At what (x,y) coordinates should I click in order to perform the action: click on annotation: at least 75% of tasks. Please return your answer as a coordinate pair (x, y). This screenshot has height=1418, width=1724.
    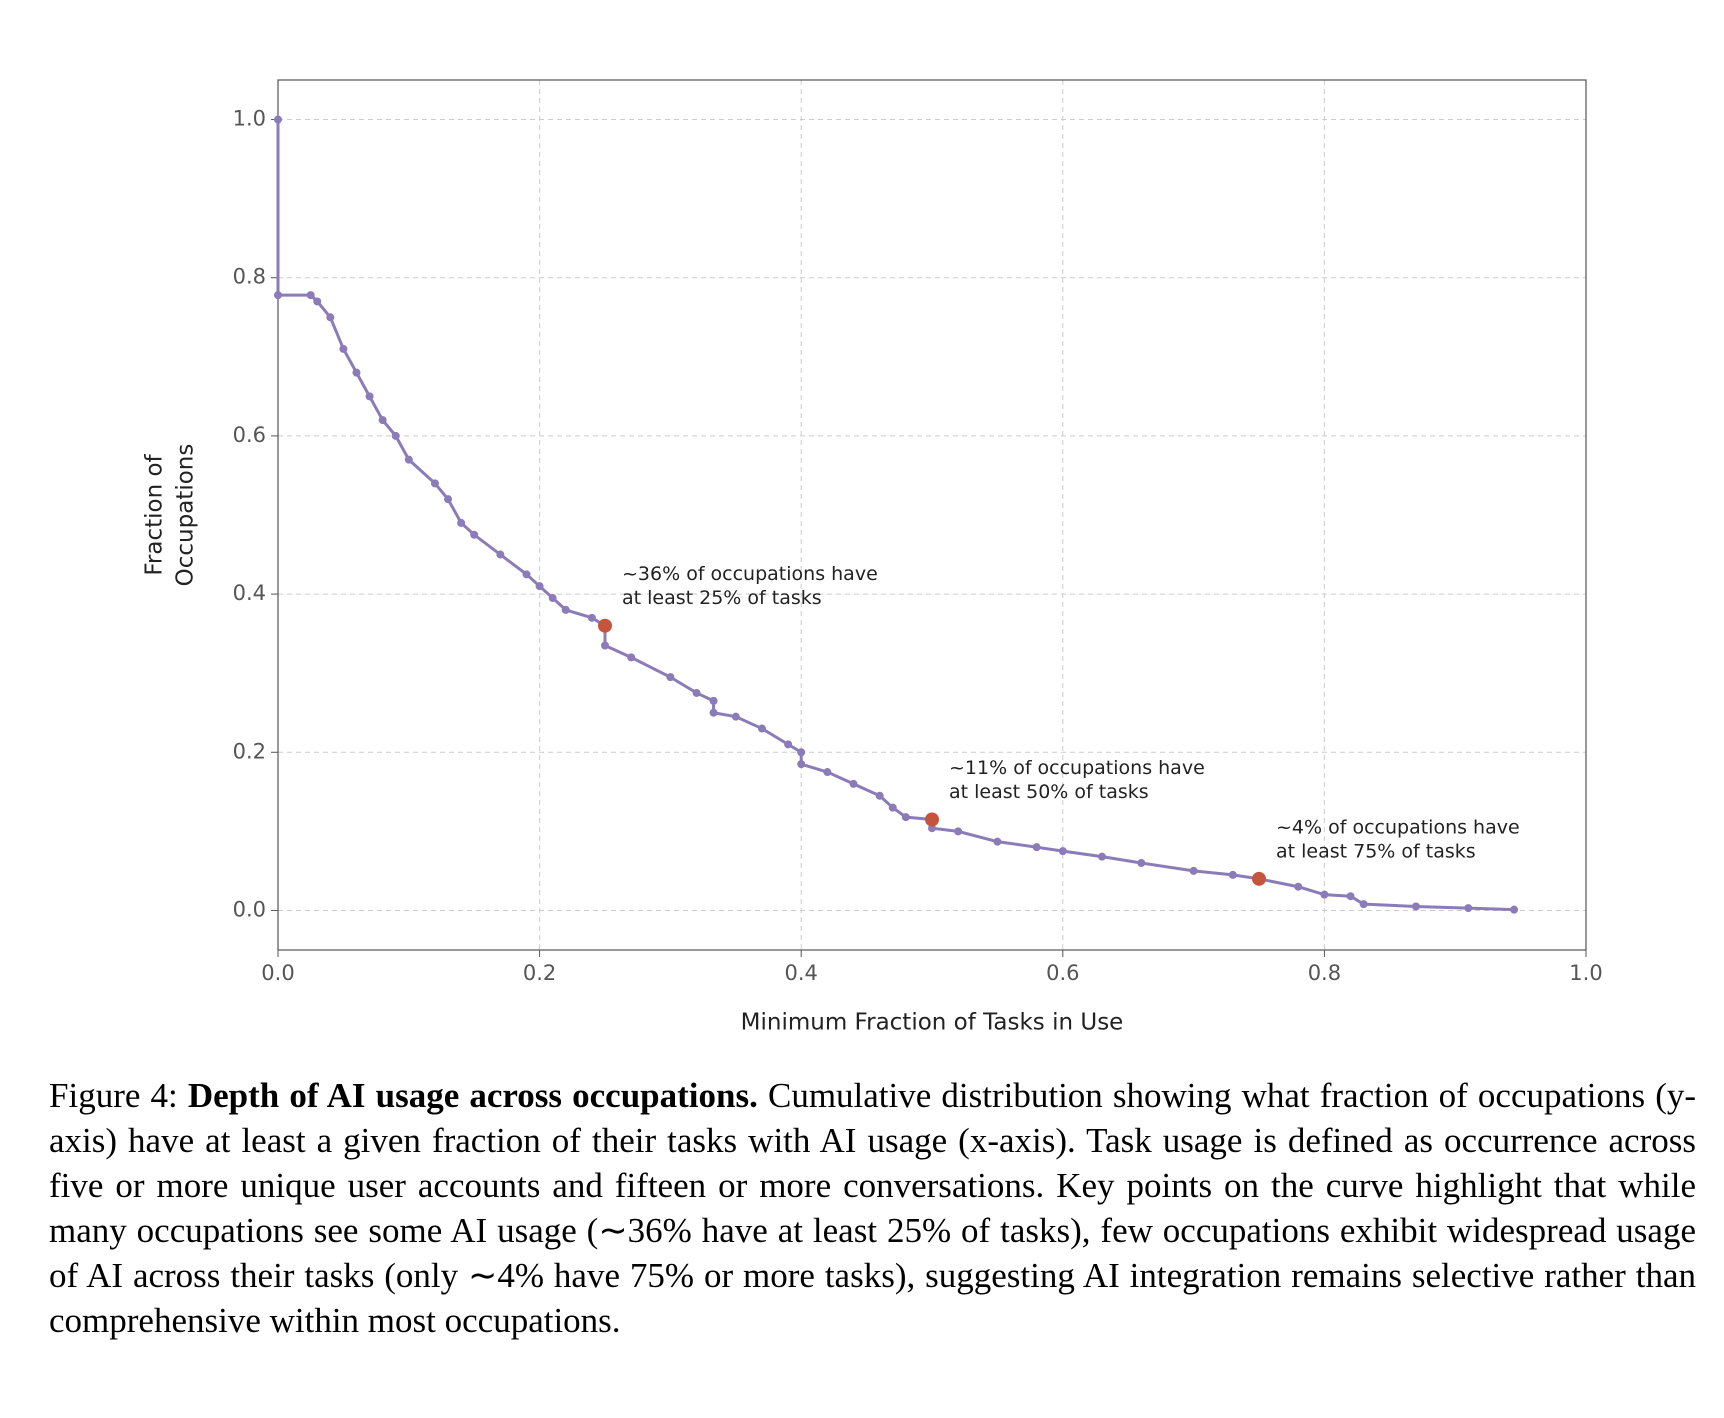
    Looking at the image, I should click on (1376, 851).